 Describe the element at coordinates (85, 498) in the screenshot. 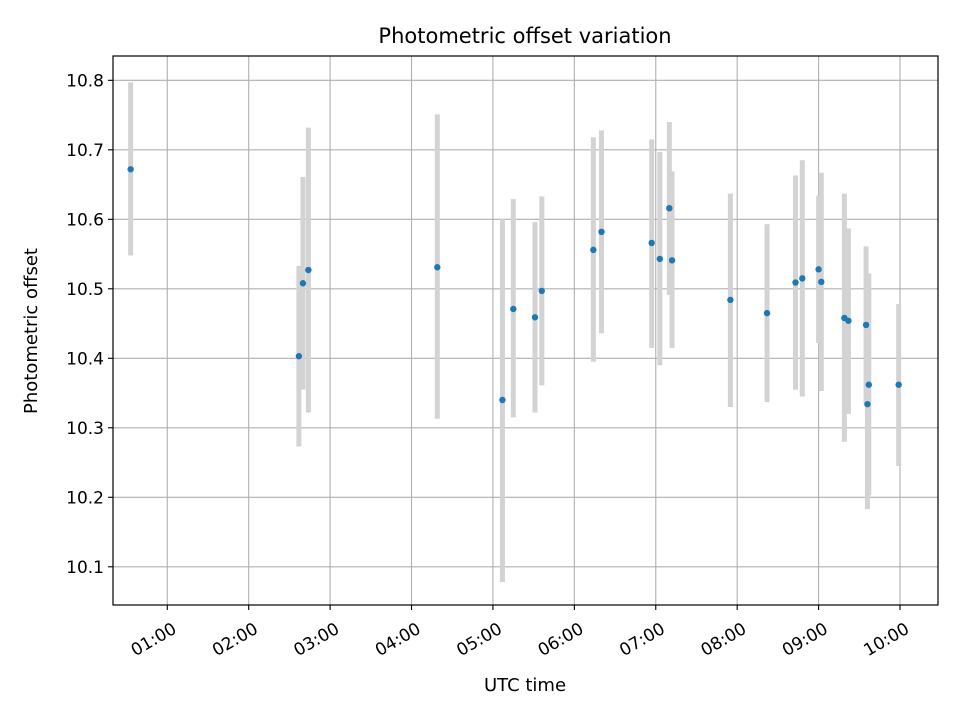

I see `y-tick-label: 10.2` at that location.